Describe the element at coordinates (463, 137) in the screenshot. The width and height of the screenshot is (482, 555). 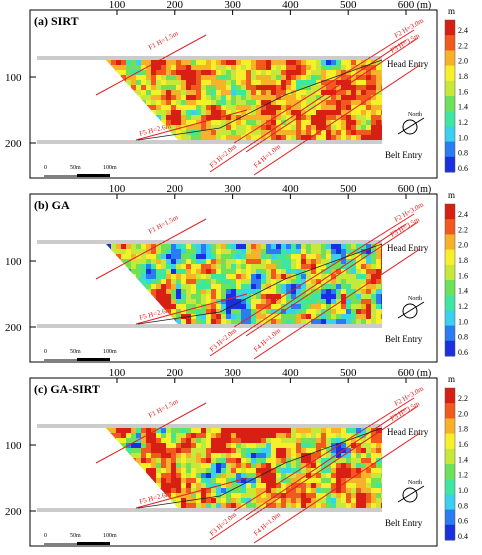
I see `colorbar-tick-label: 1.0` at that location.